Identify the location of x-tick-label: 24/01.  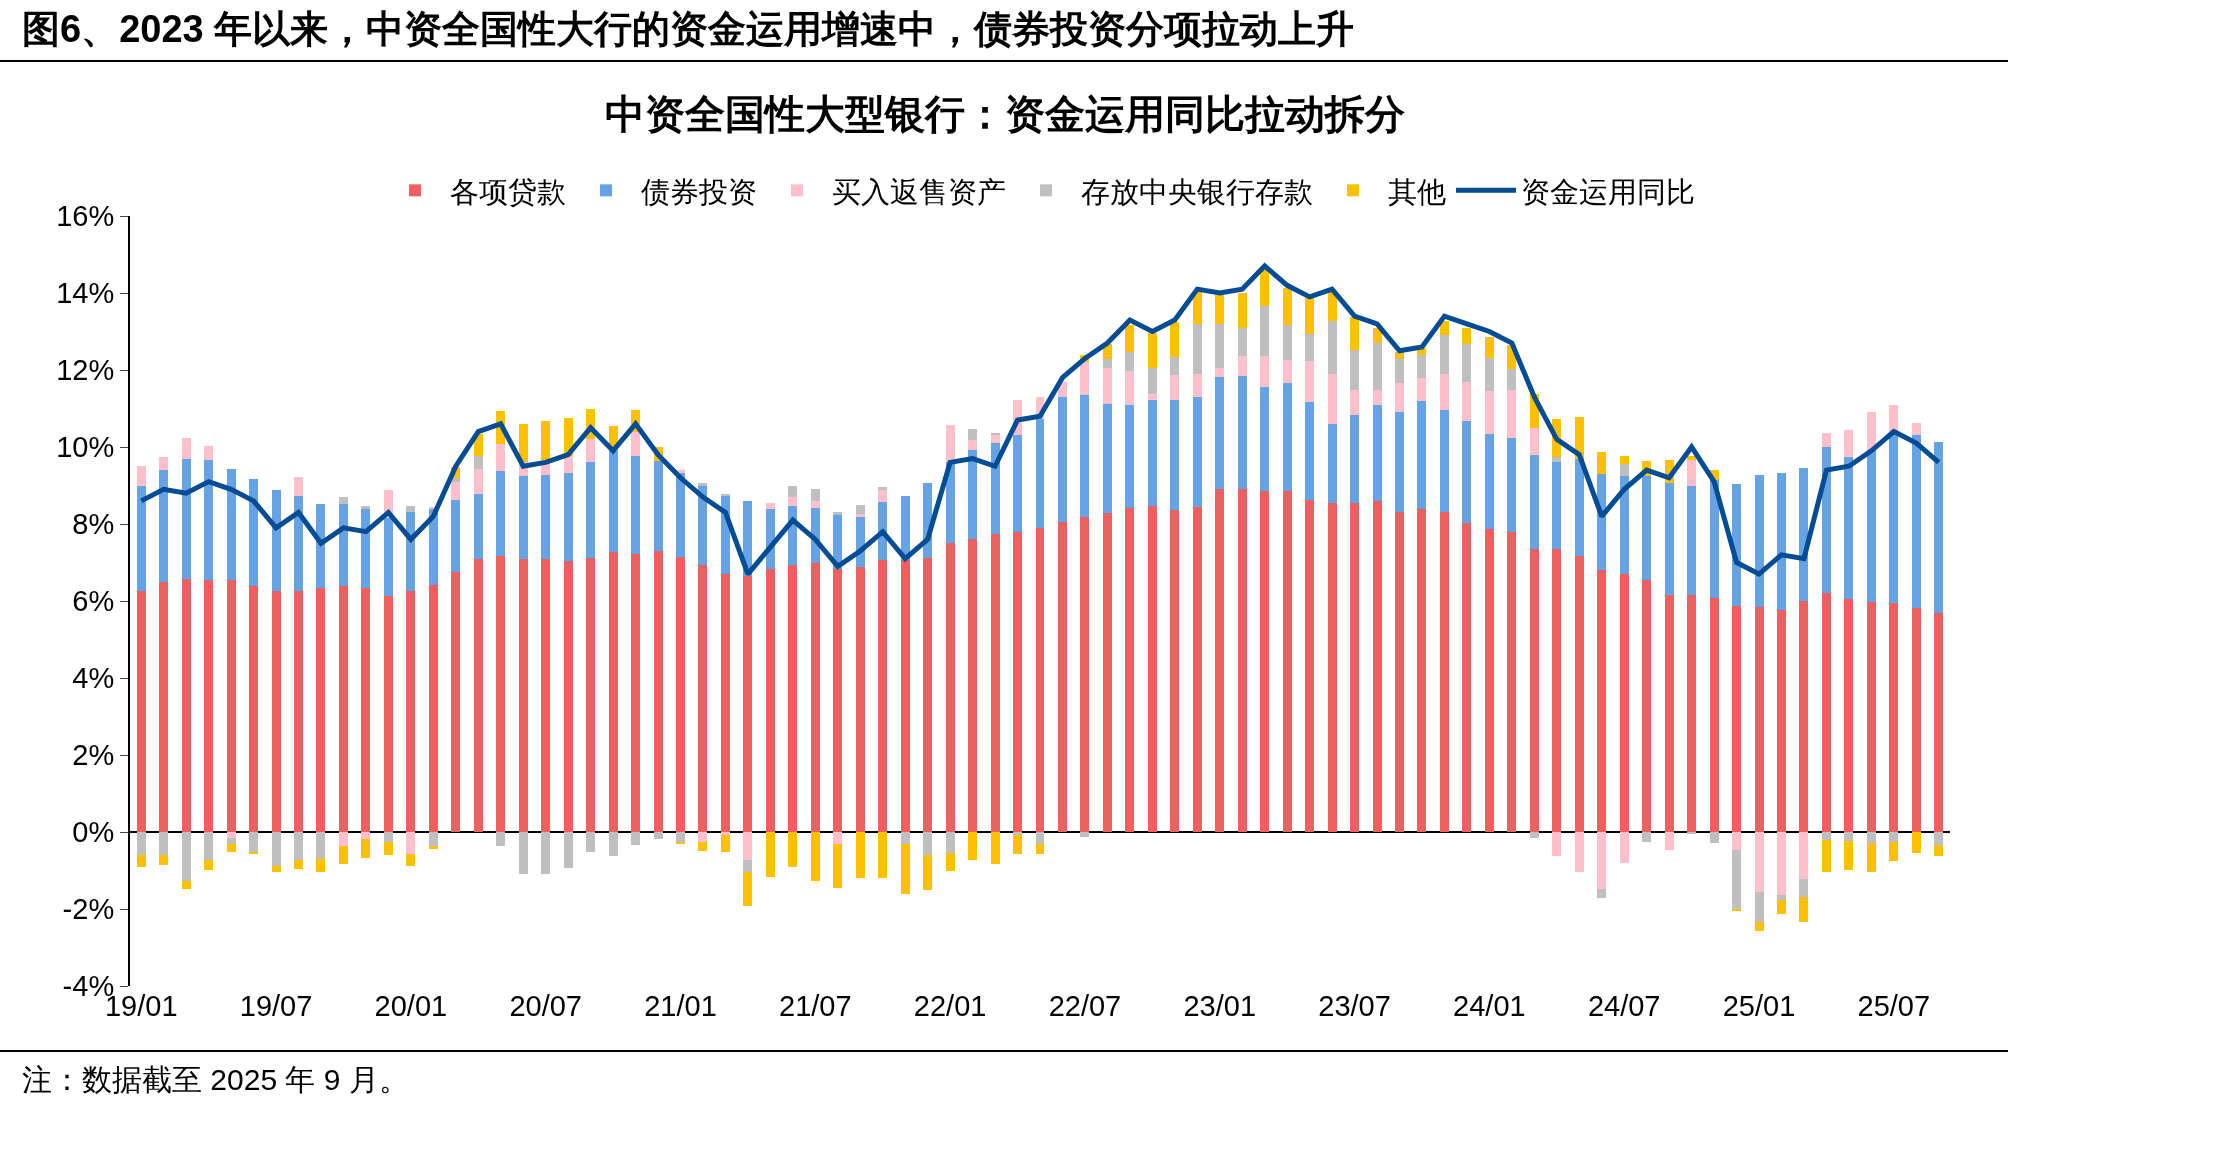
(1489, 1006).